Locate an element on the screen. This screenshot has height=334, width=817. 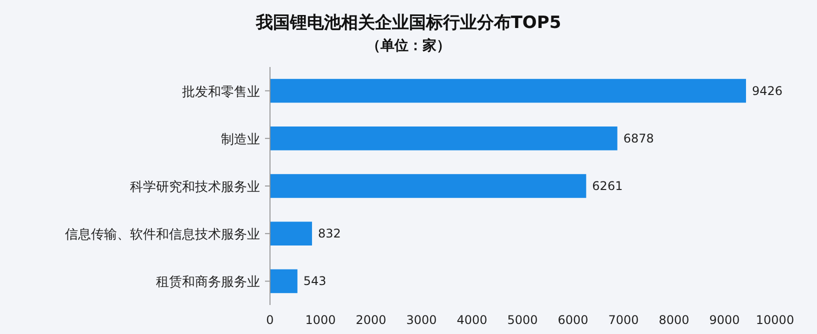
x-tick-label: 5000 is located at coordinates (522, 320).